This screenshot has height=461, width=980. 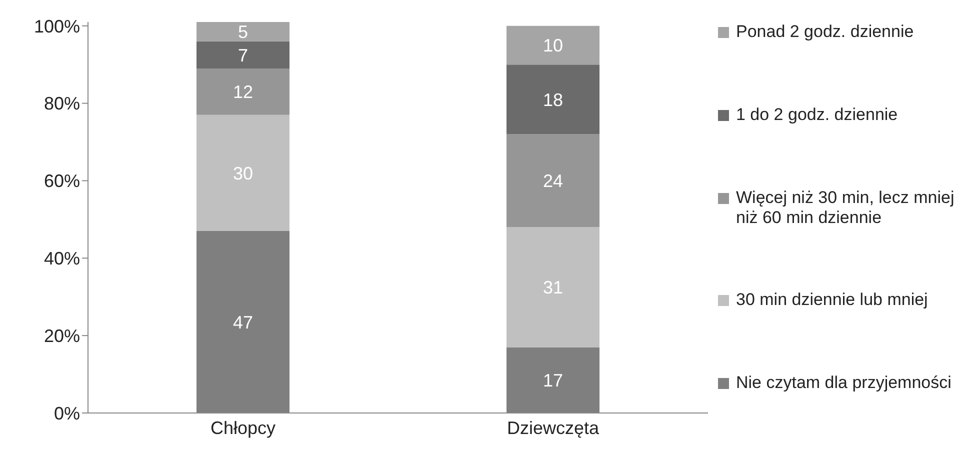 I want to click on data-label: 24, so click(x=553, y=181).